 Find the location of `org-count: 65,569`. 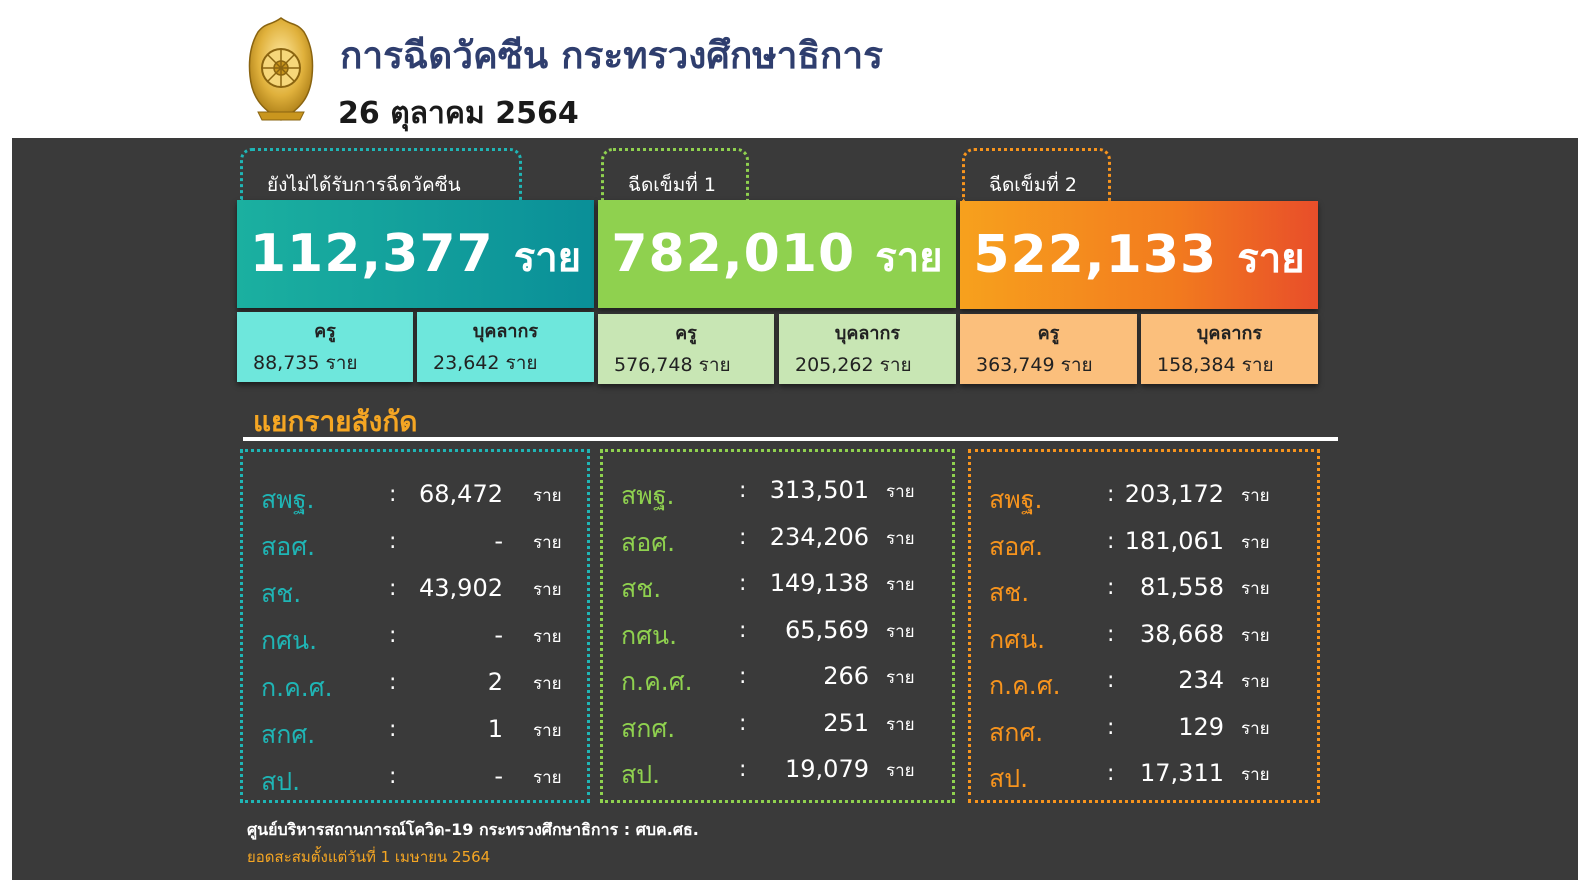

org-count: 65,569 is located at coordinates (827, 629).